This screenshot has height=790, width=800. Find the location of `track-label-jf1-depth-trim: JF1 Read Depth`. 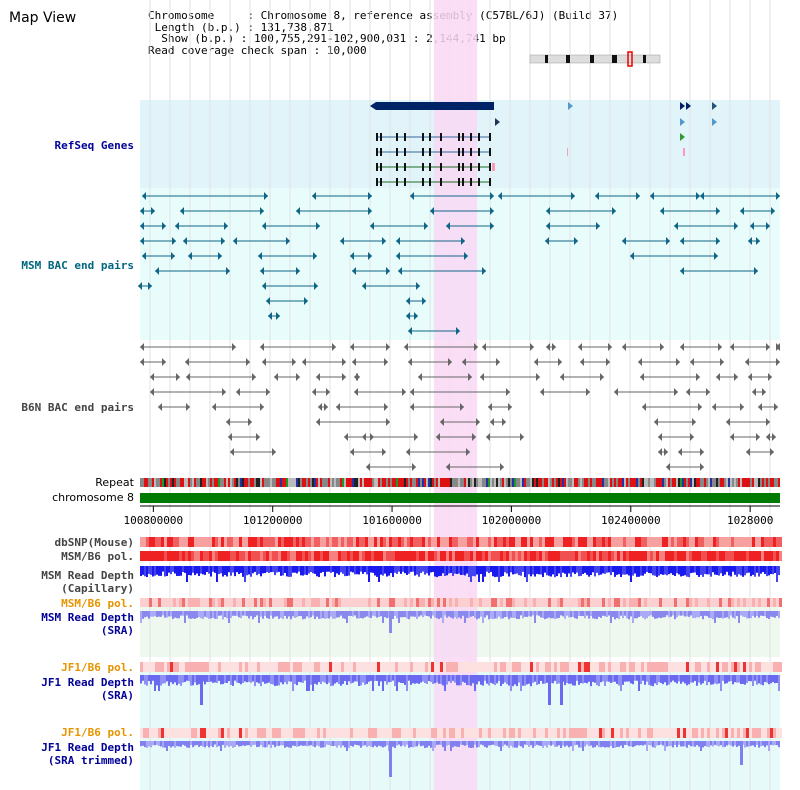

track-label-jf1-depth-trim: JF1 Read Depth is located at coordinates (87, 747).